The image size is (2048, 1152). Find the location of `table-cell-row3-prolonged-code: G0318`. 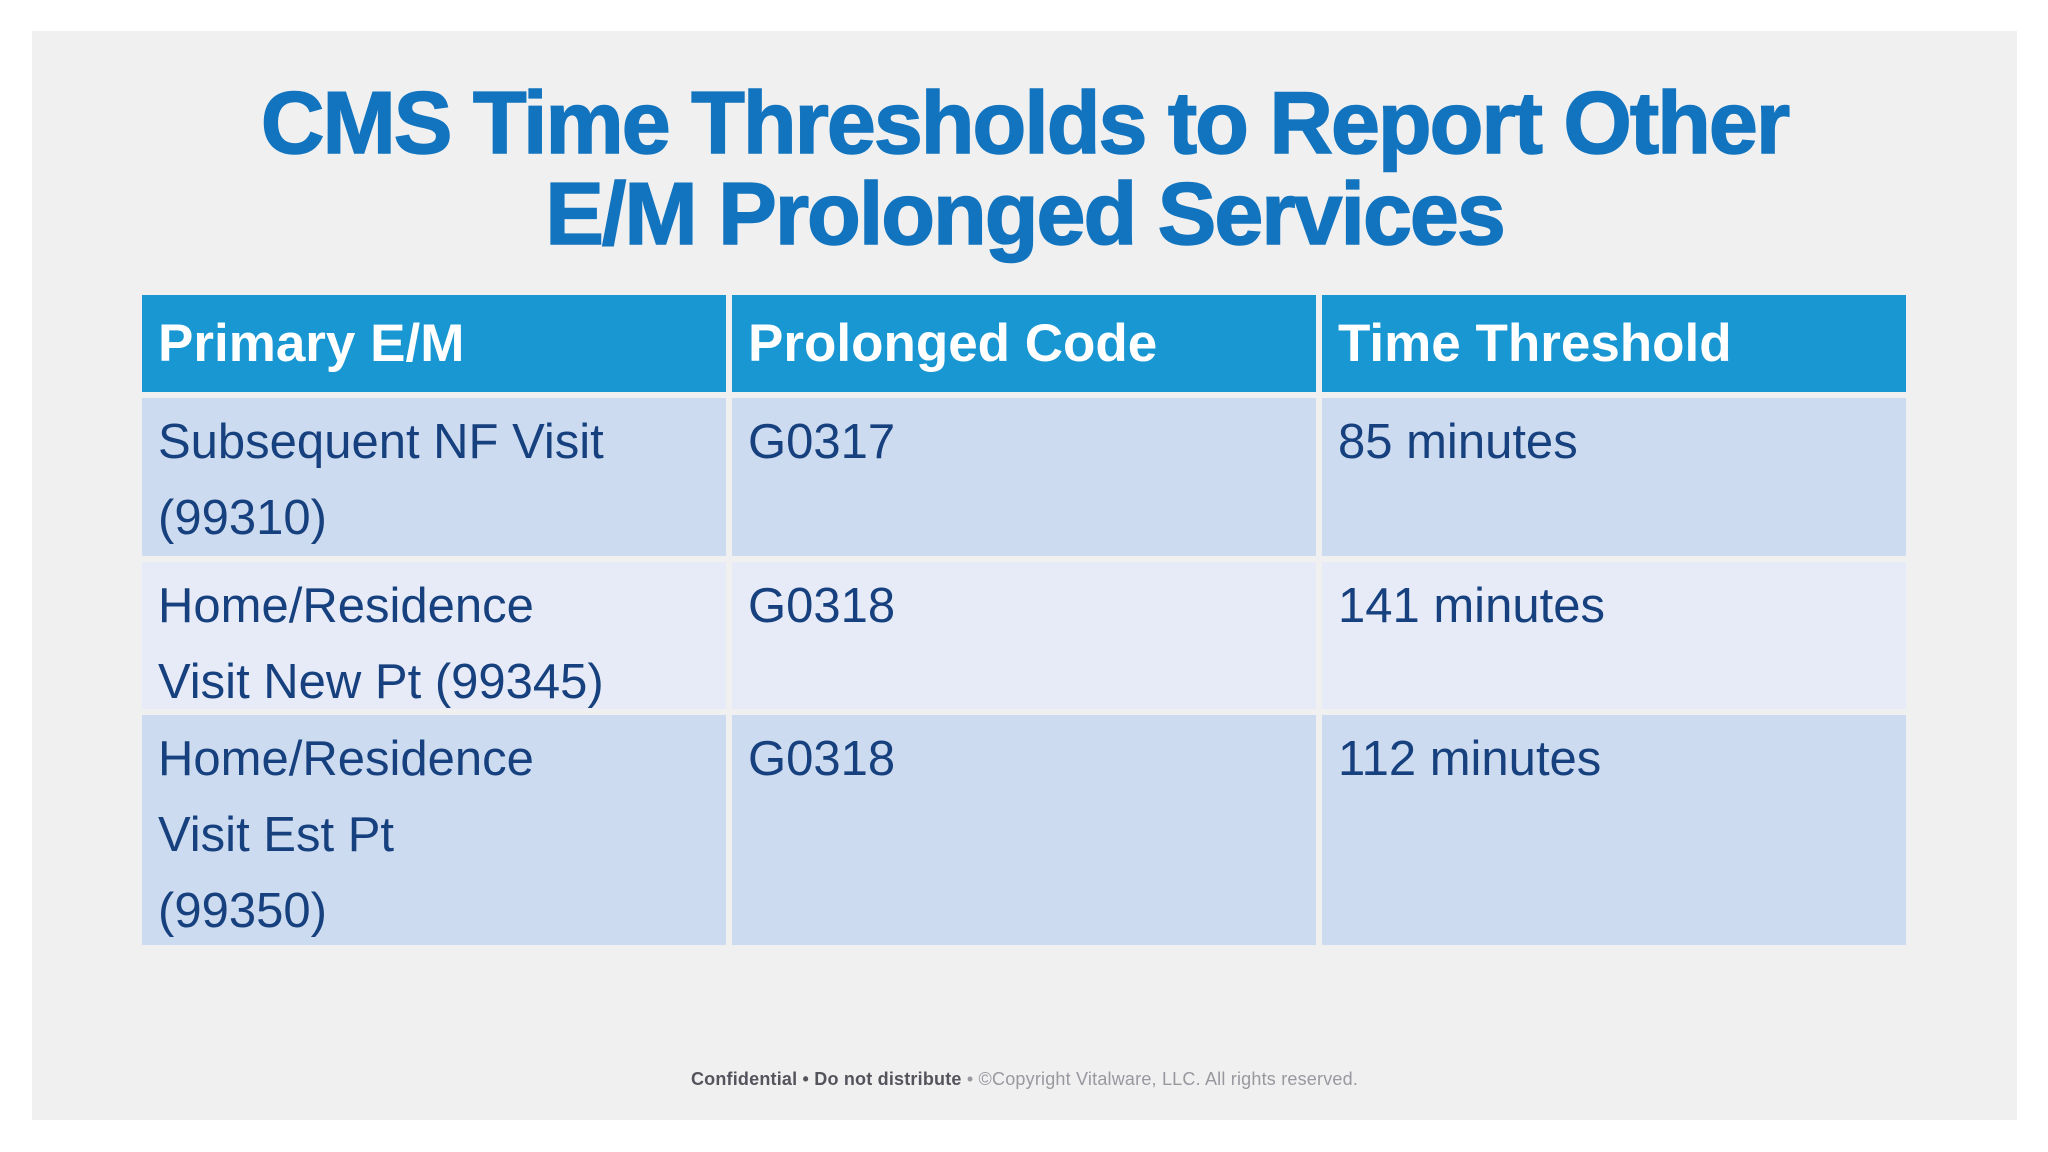

table-cell-row3-prolonged-code: G0318 is located at coordinates (1024, 830).